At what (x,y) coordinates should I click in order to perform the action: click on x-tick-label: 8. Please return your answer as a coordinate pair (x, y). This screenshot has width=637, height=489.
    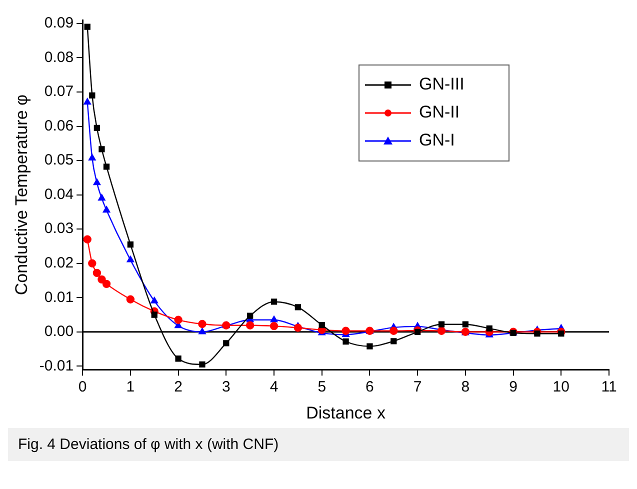
    Looking at the image, I should click on (465, 387).